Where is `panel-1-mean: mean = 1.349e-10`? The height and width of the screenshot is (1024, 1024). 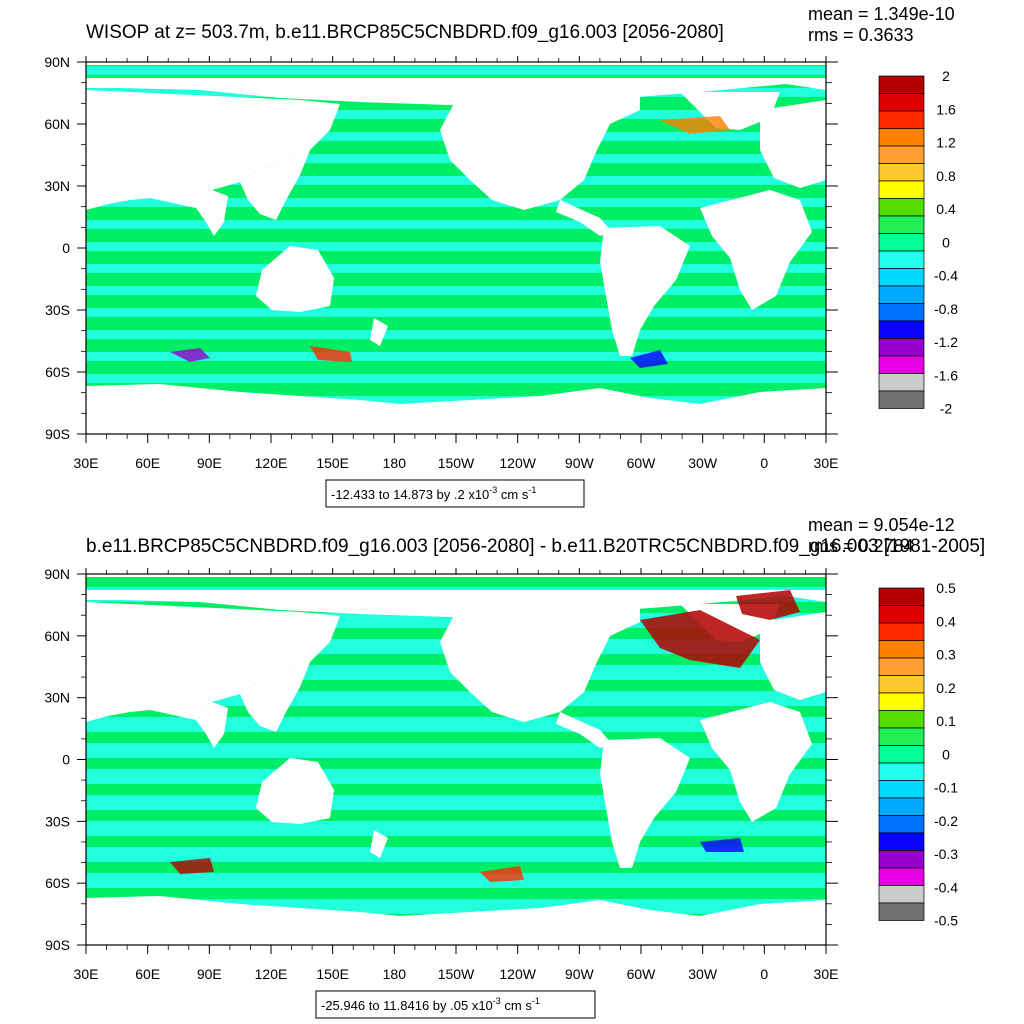 panel-1-mean: mean = 1.349e-10 is located at coordinates (881, 14).